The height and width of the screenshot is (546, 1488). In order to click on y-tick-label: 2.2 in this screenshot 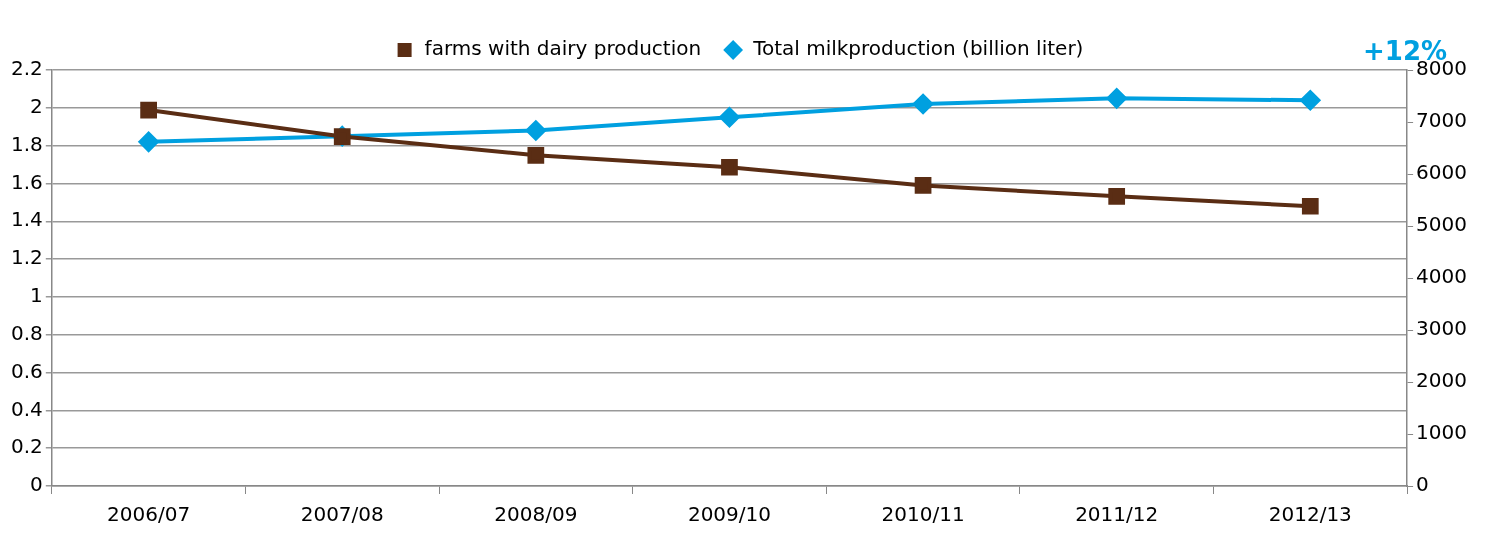, I will do `click(26, 68)`.